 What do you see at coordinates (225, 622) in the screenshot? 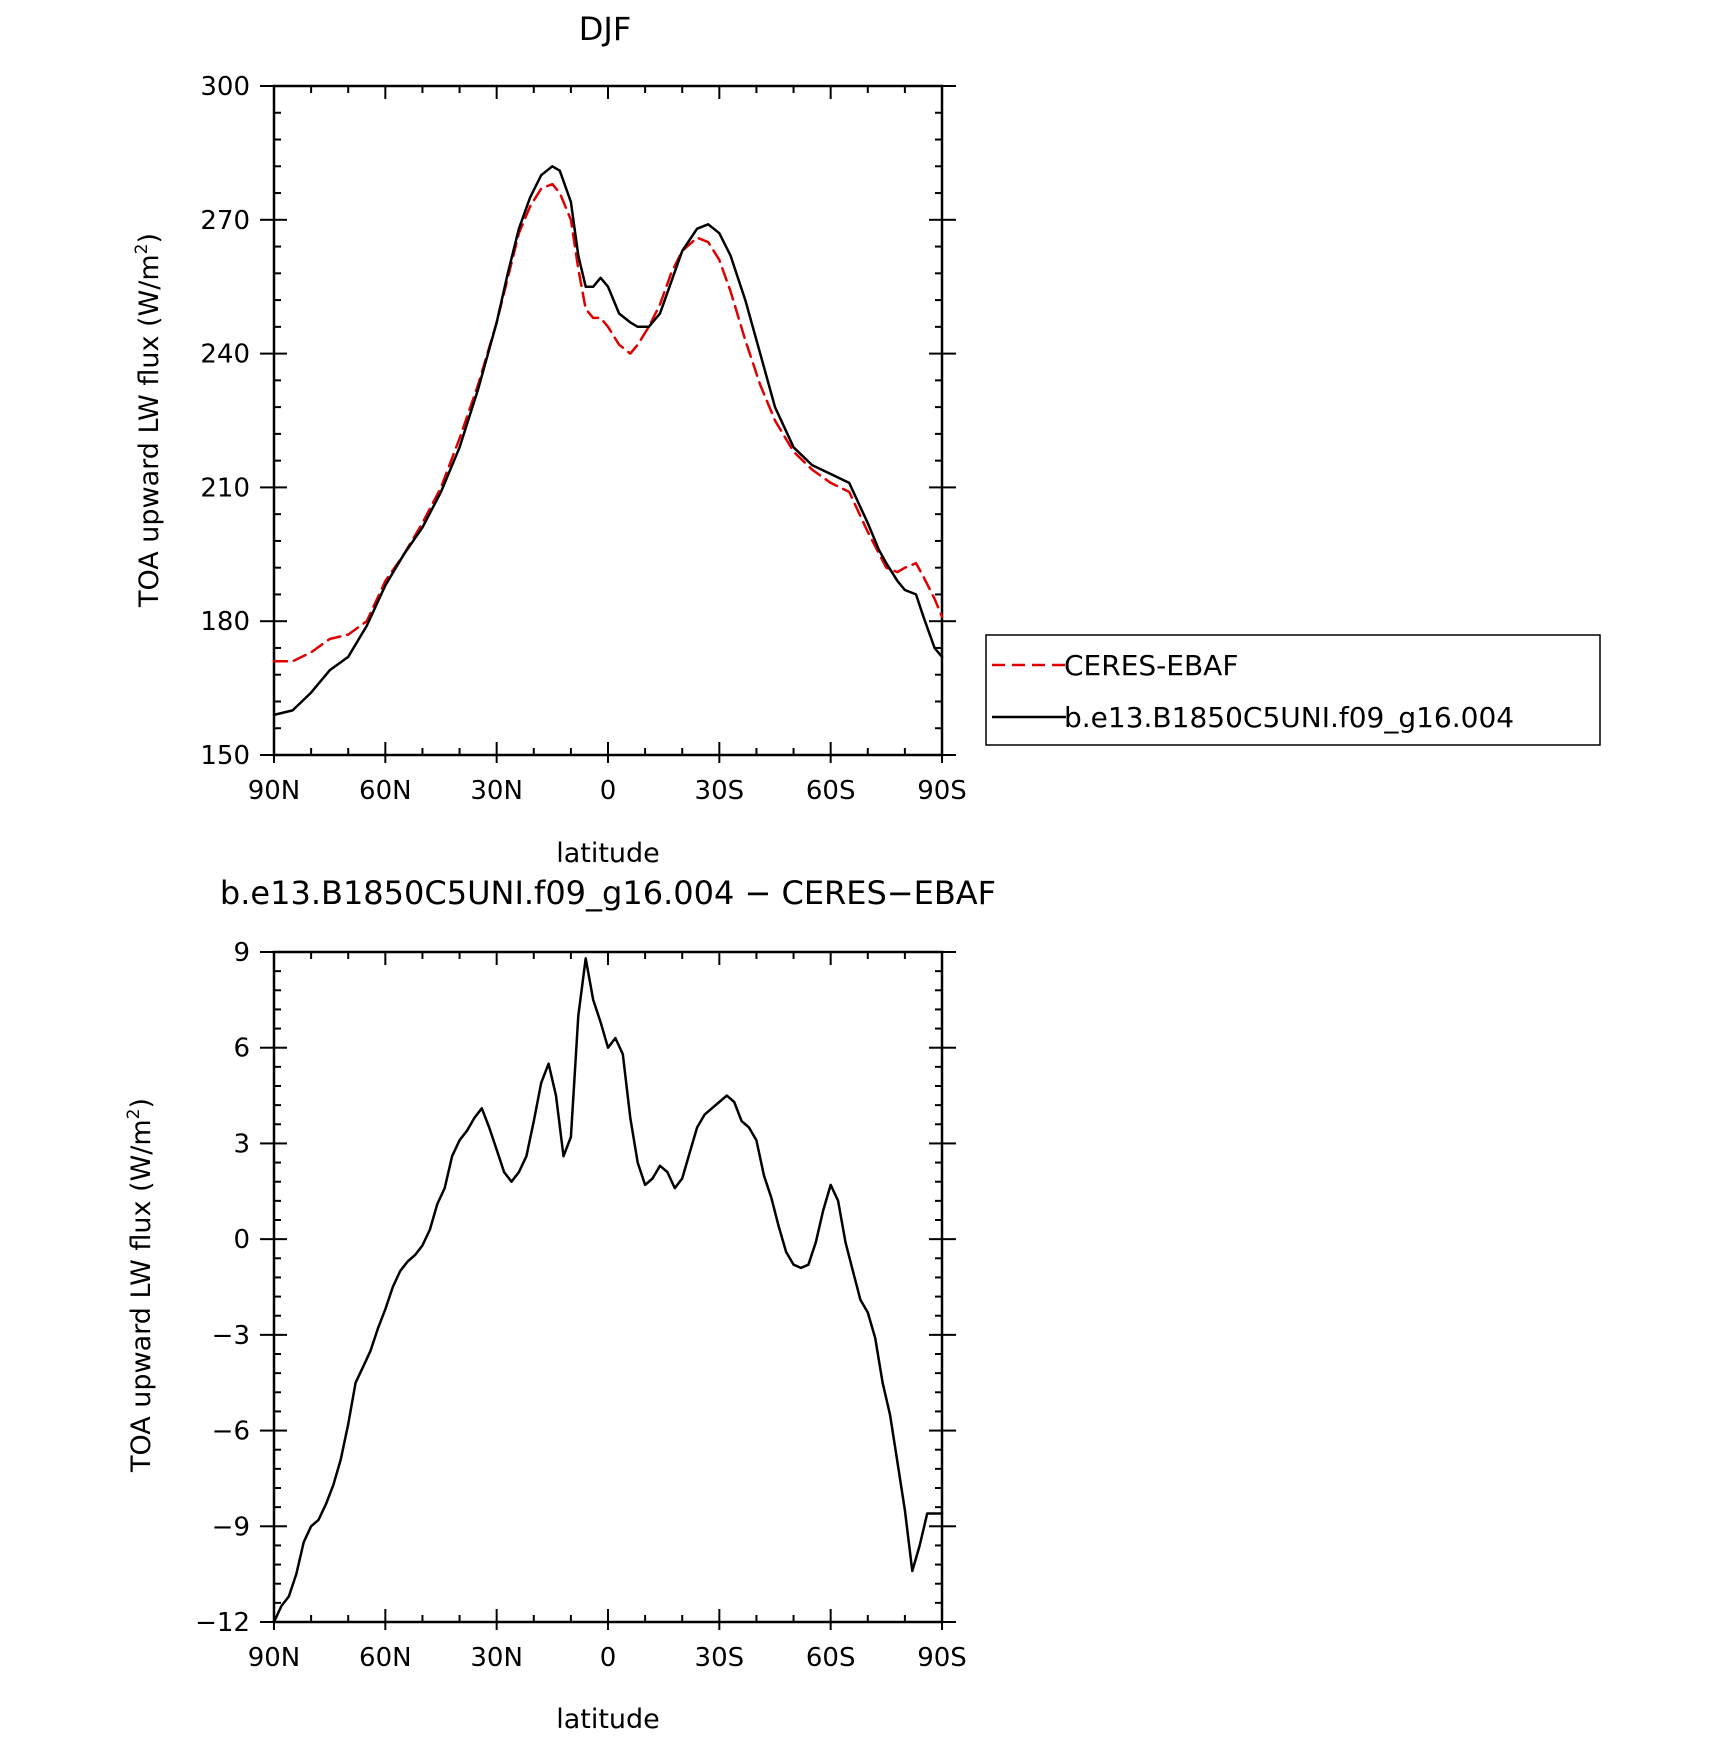
I see `top-y-tick-label: 180` at bounding box center [225, 622].